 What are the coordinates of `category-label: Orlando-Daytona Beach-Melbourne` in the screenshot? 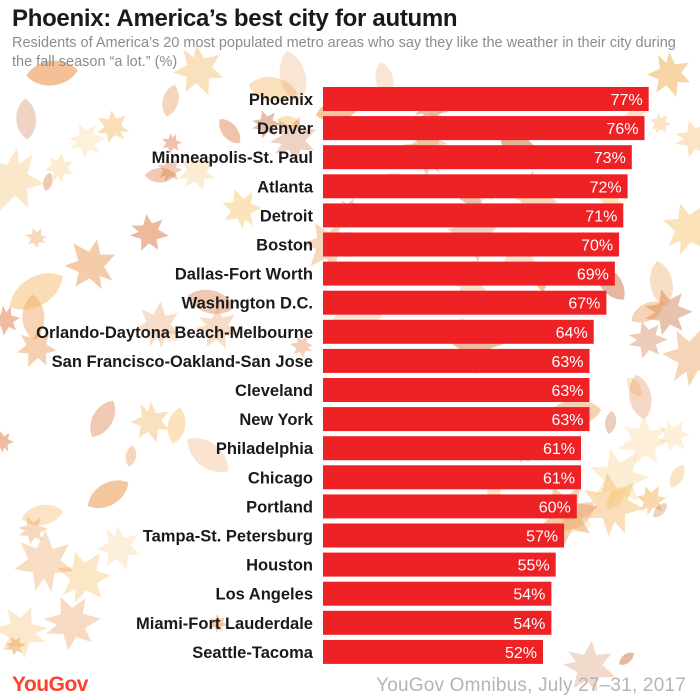 It's located at (174, 333).